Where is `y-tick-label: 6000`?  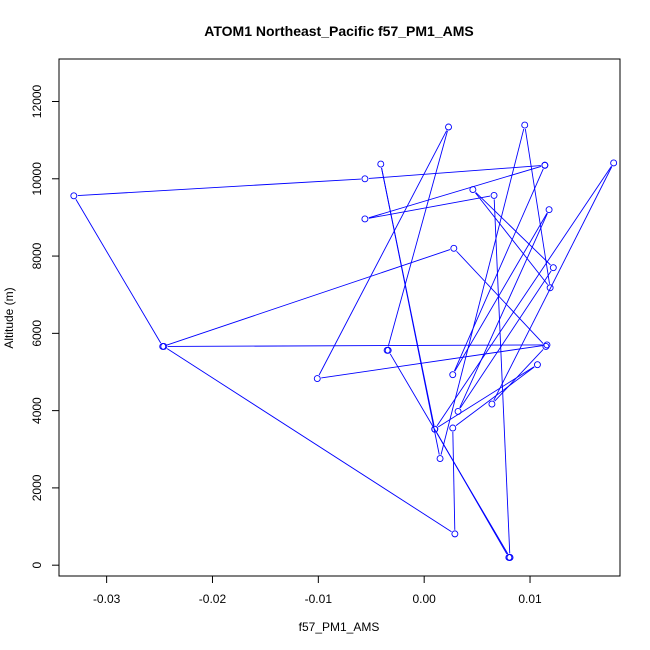
y-tick-label: 6000 is located at coordinates (37, 333).